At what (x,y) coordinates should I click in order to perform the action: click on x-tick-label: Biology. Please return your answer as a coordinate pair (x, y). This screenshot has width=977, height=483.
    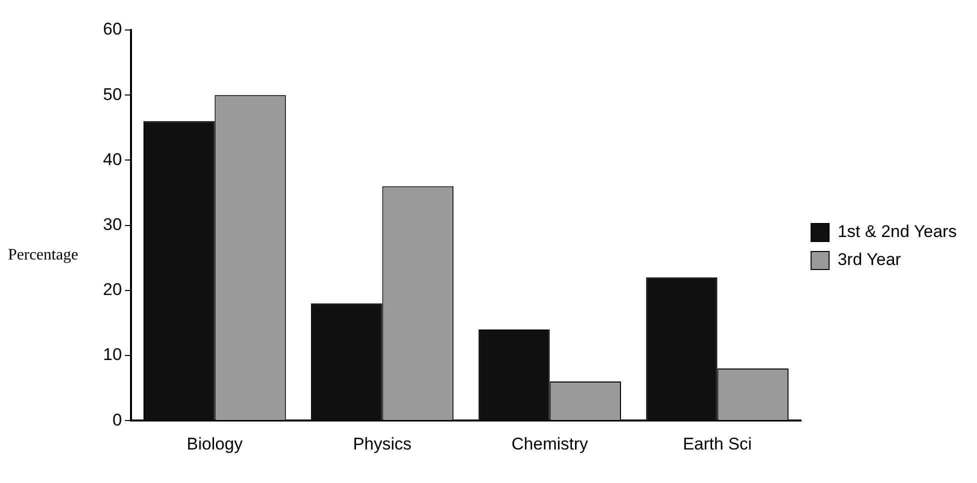
    Looking at the image, I should click on (215, 444).